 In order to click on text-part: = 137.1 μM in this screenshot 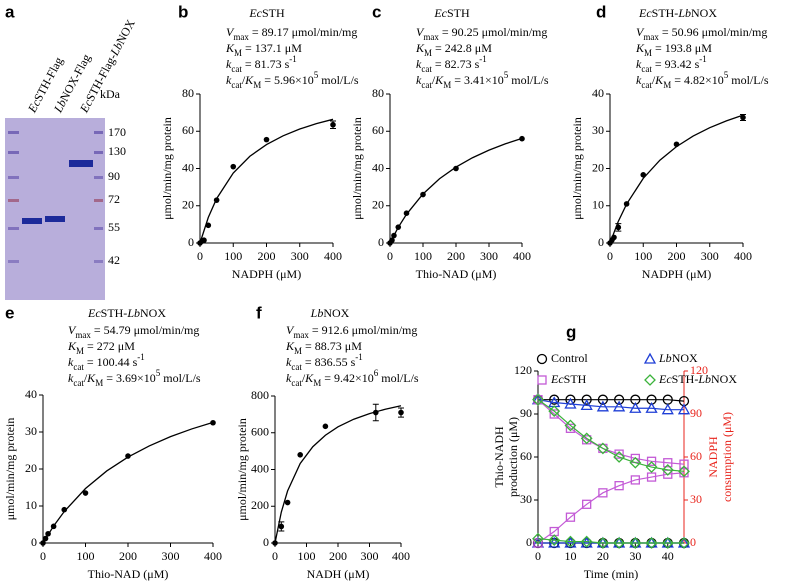, I will do `click(272, 48)`.